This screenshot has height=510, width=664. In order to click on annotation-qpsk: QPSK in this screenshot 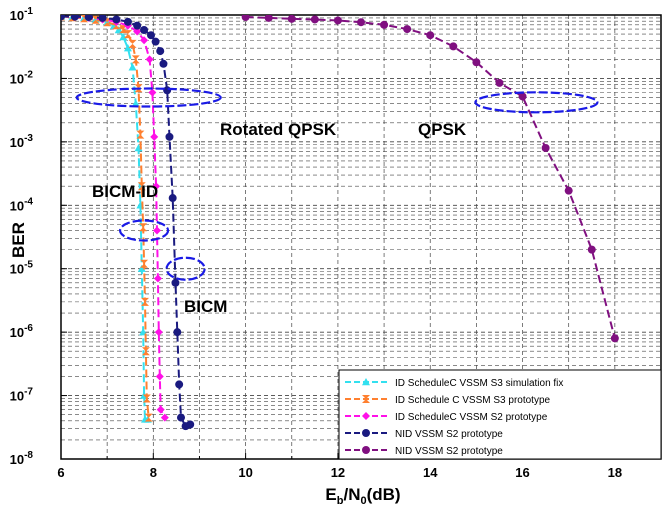, I will do `click(442, 129)`.